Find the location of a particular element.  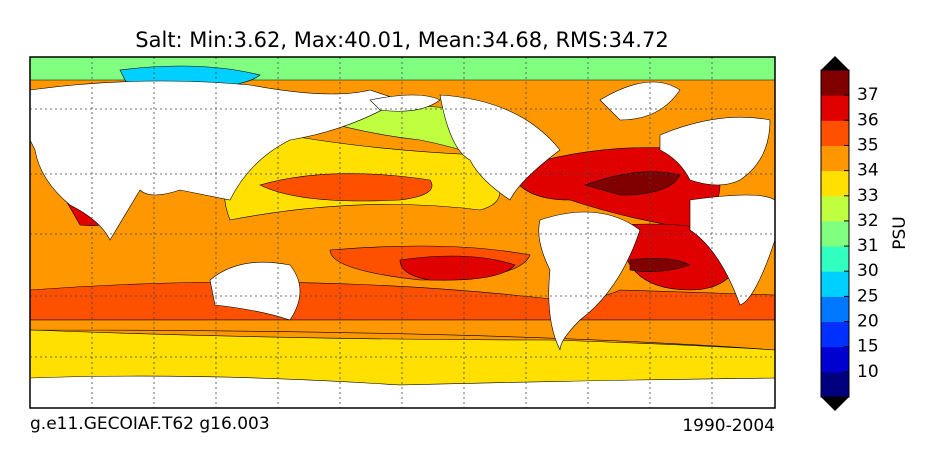

footer-left: g.e11.GECOIAF.T62 g16.003 is located at coordinates (150, 424).